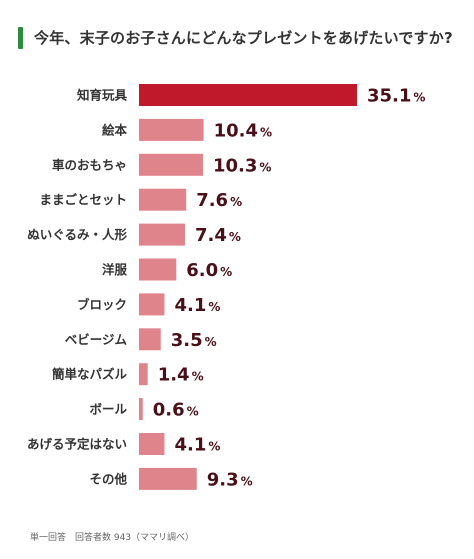 The height and width of the screenshot is (559, 474). I want to click on value-label: 7.4%, so click(218, 235).